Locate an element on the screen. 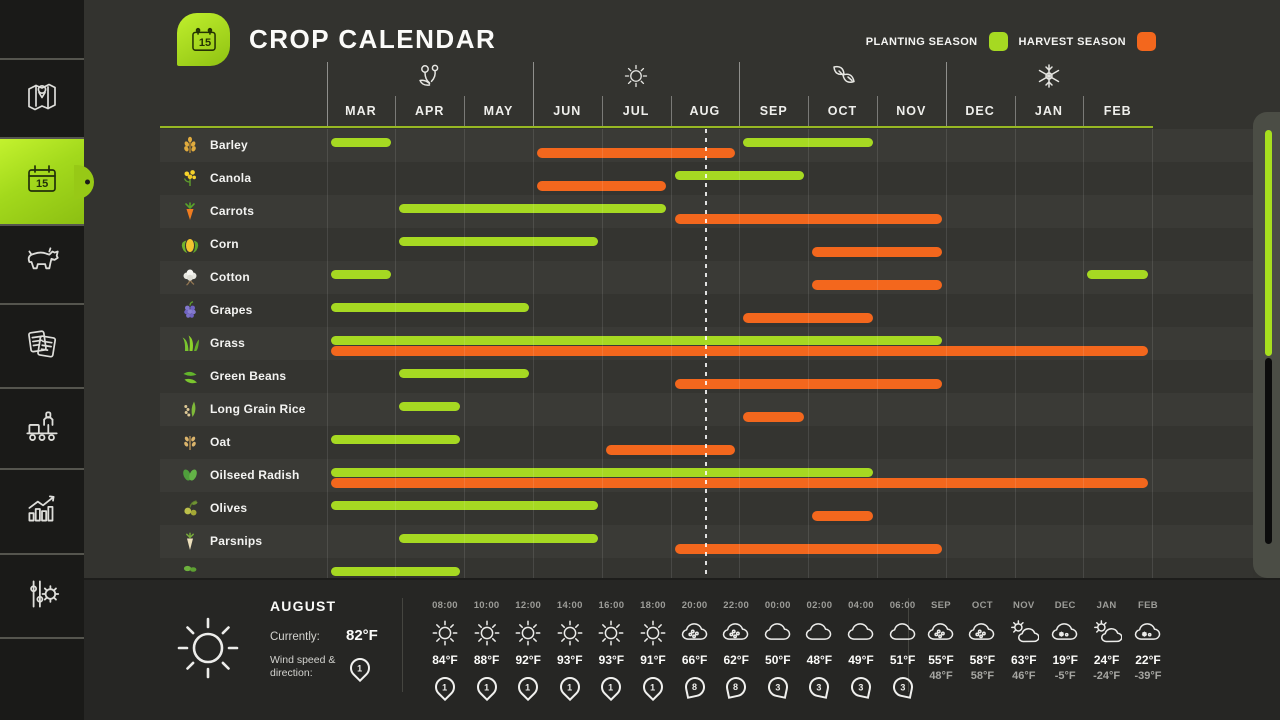 This screenshot has height=720, width=1280. cotton-crop-icon is located at coordinates (190, 277).